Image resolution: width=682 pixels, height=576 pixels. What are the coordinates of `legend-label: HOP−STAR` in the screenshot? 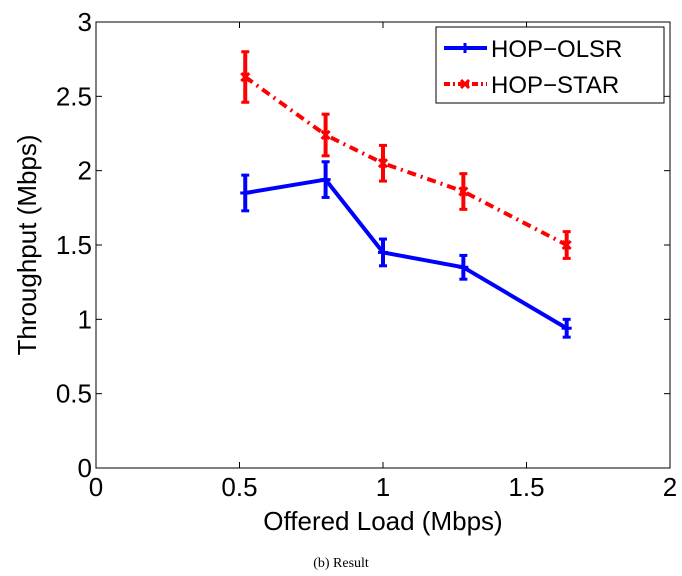 It's located at (555, 85).